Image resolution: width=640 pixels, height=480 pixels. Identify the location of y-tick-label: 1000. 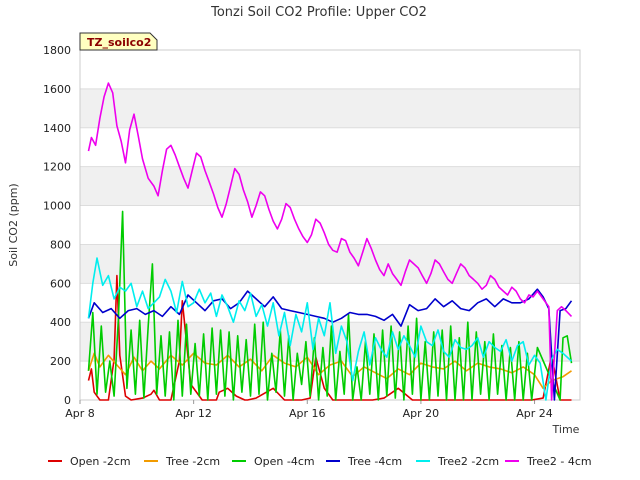
(57, 206).